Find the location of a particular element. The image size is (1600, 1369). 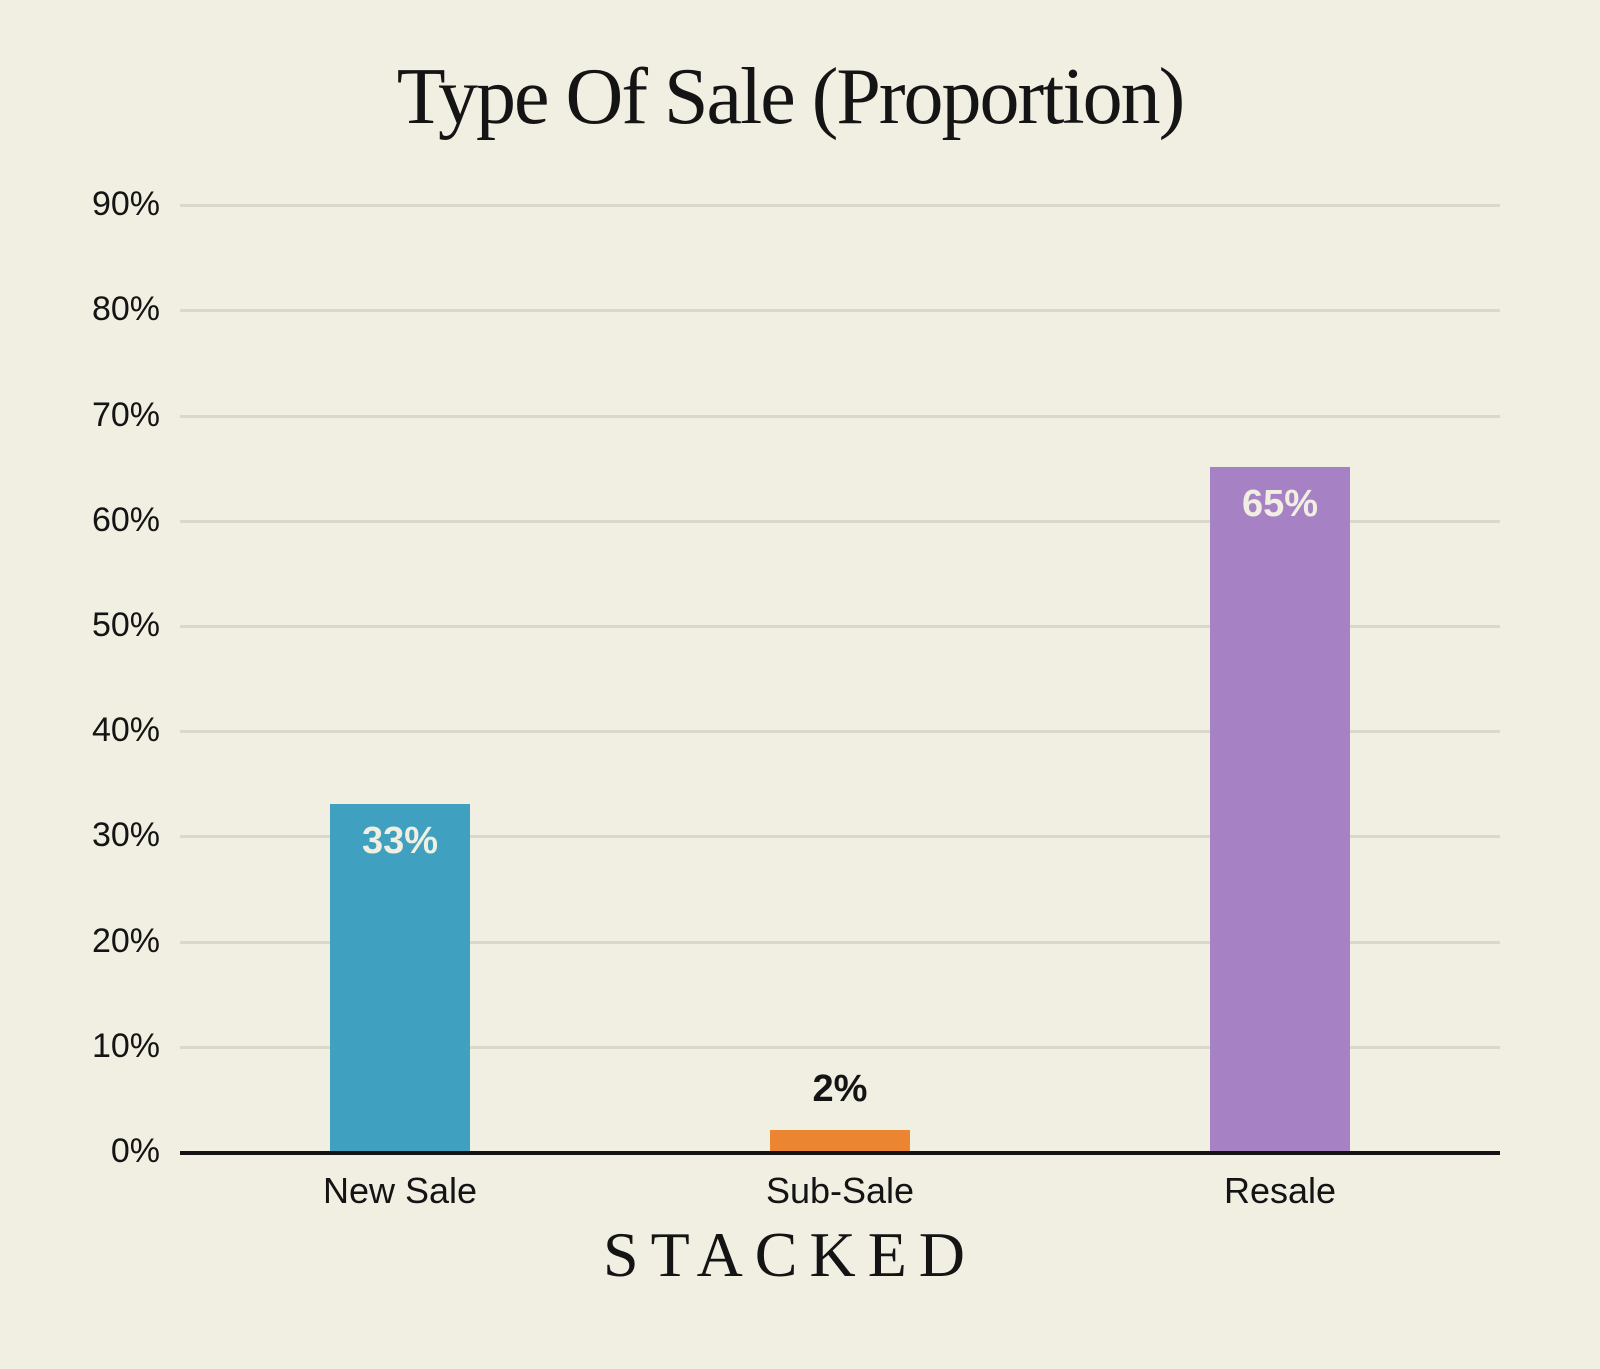

bar-value-label: 33% is located at coordinates (400, 841).